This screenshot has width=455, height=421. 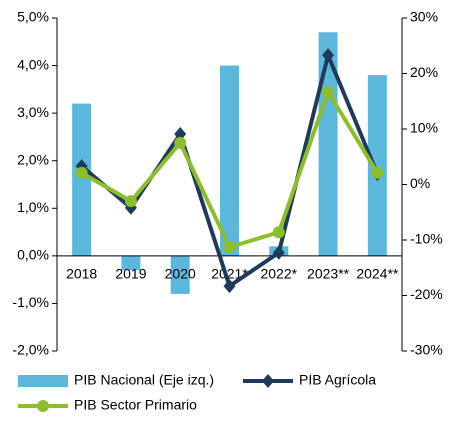 What do you see at coordinates (278, 274) in the screenshot?
I see `x-tick-label: 2022*` at bounding box center [278, 274].